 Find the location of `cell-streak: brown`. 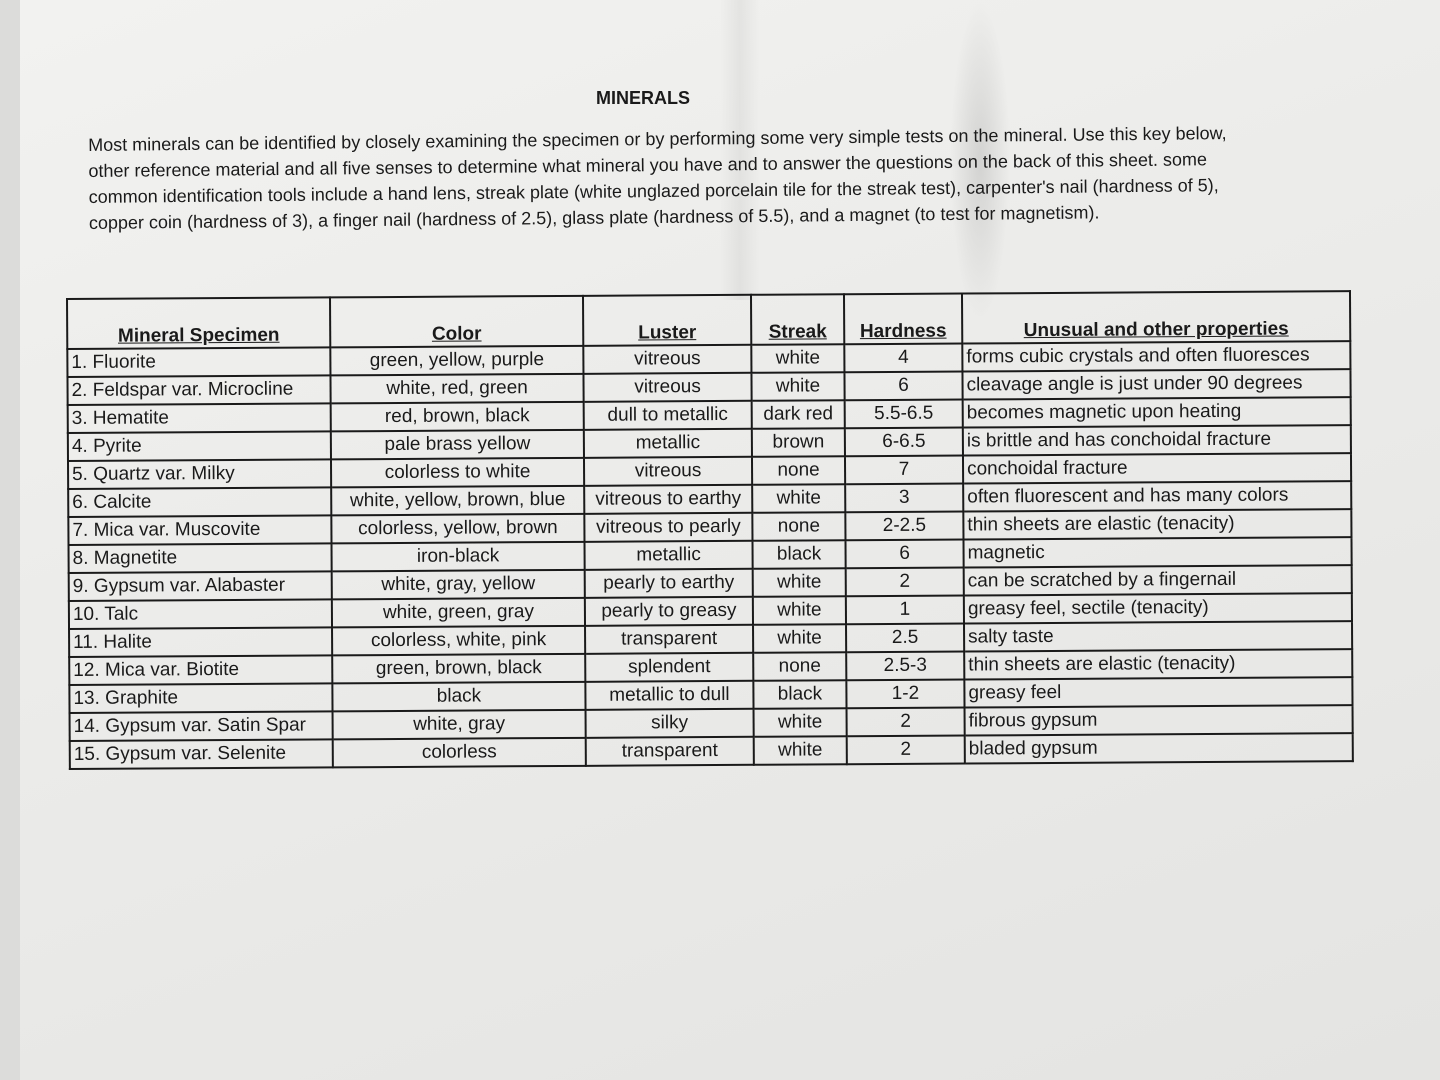

cell-streak: brown is located at coordinates (798, 442).